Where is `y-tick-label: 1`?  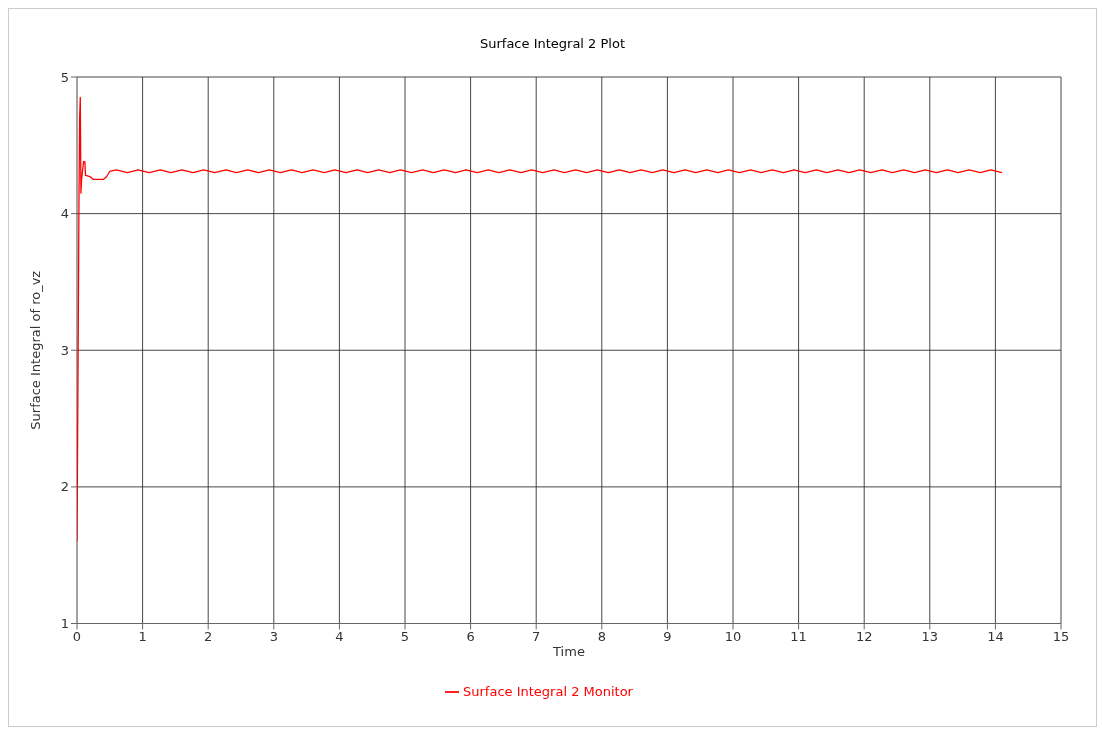 y-tick-label: 1 is located at coordinates (64, 624).